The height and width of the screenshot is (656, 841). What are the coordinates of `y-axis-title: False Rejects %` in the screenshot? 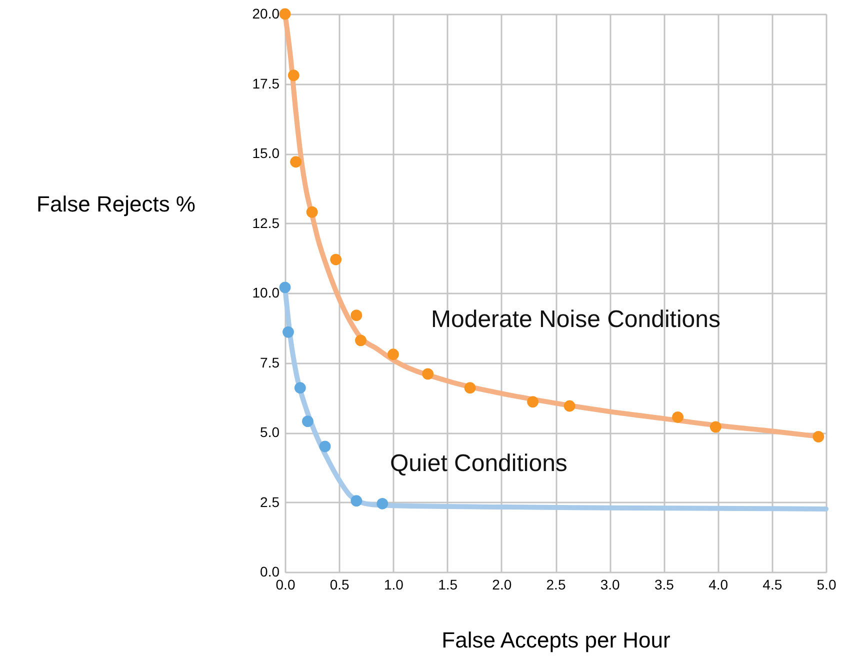 It's located at (116, 204).